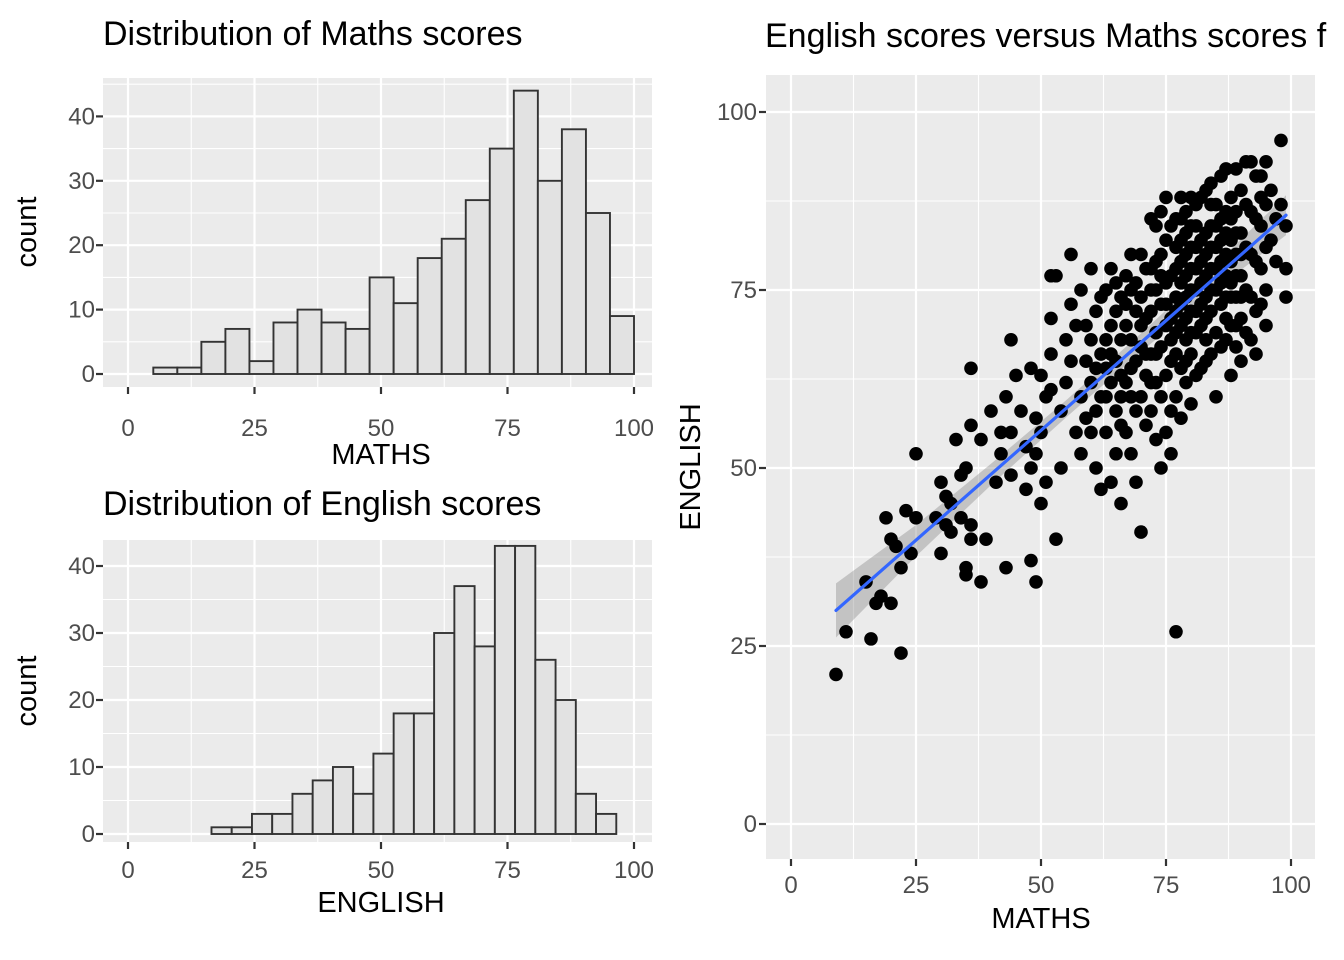 Image resolution: width=1344 pixels, height=960 pixels. I want to click on y-tick-label: 25, so click(743, 646).